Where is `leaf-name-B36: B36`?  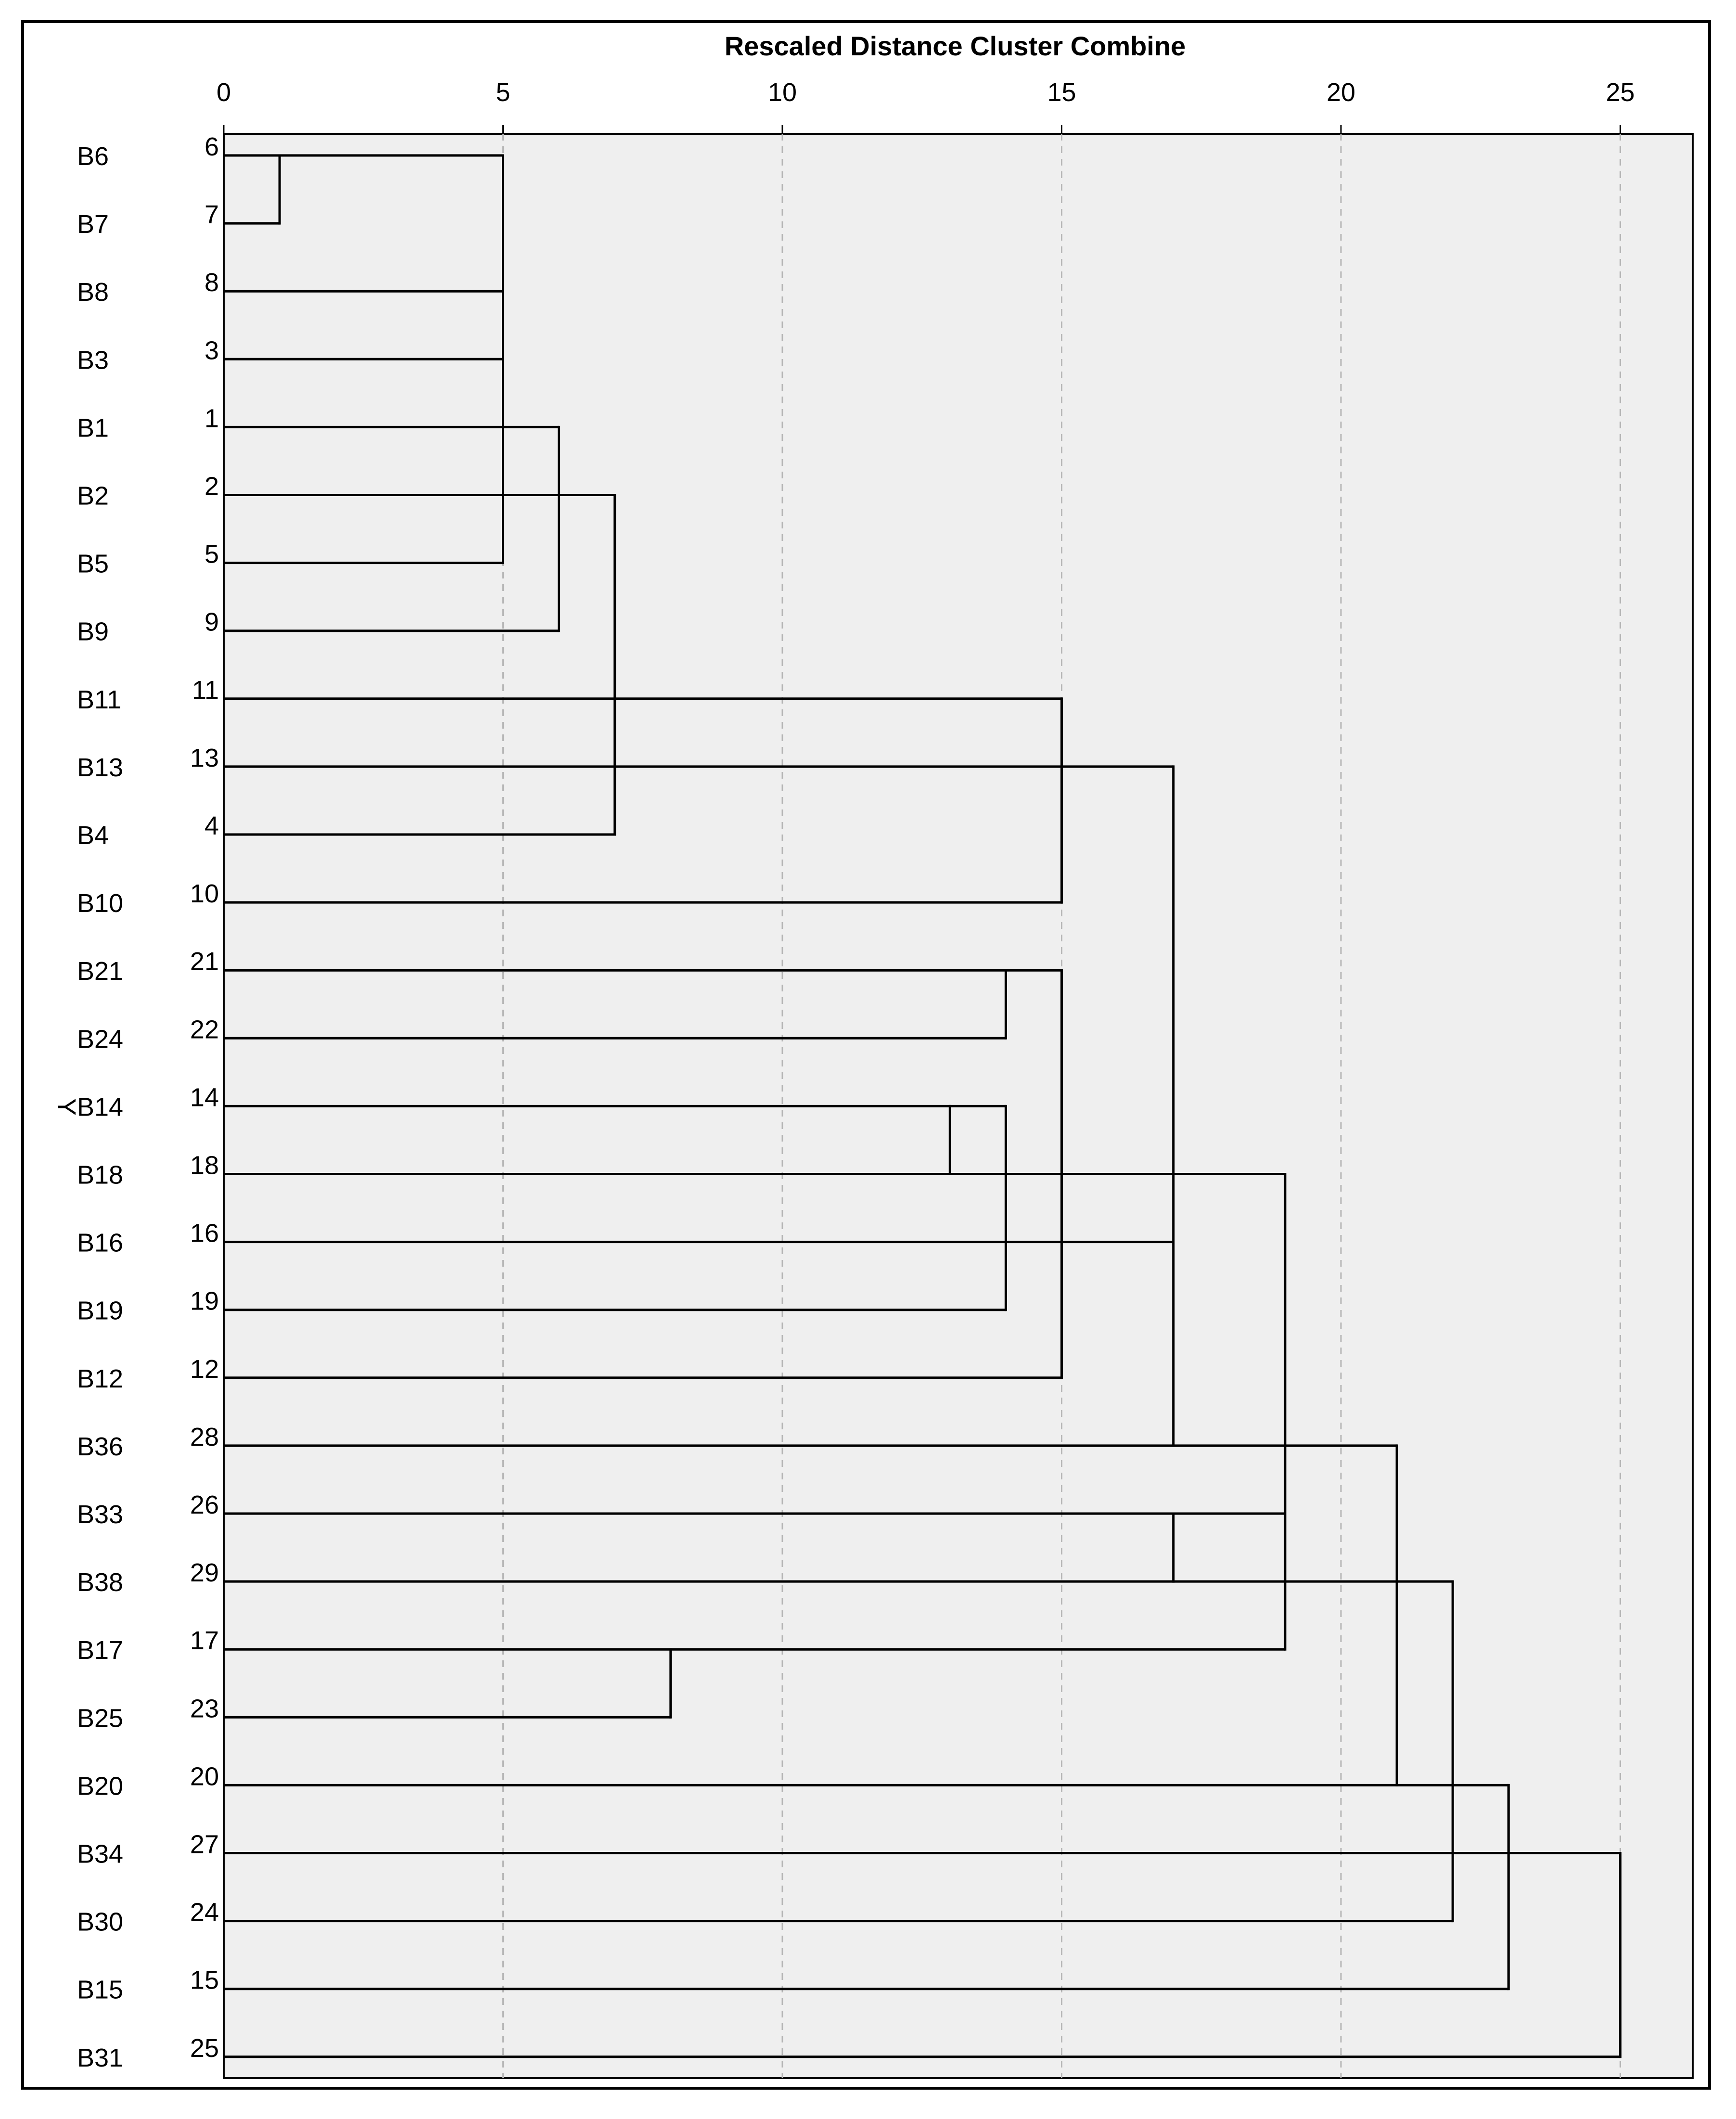
leaf-name-B36: B36 is located at coordinates (100, 1446).